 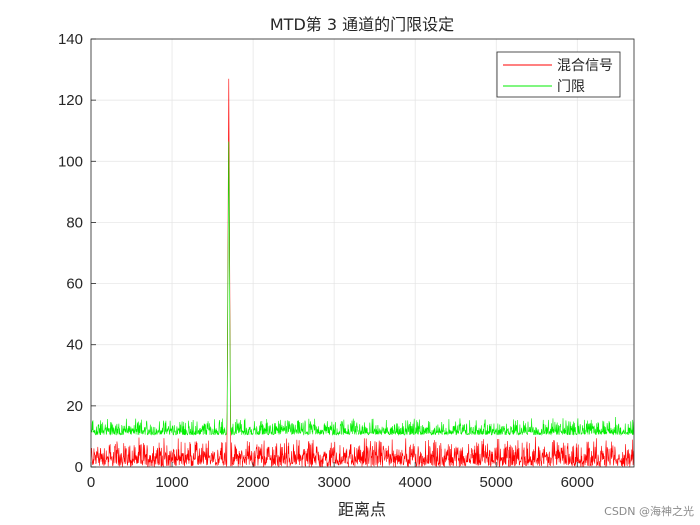 What do you see at coordinates (252, 482) in the screenshot?
I see `x-tick-label: 2000` at bounding box center [252, 482].